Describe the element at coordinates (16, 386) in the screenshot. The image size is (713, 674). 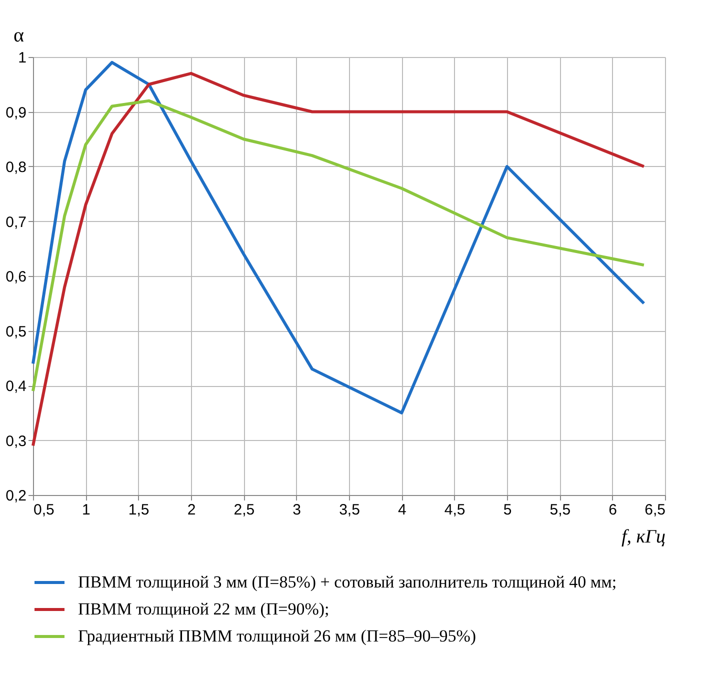
I see `y-tick-label: 0,4` at that location.